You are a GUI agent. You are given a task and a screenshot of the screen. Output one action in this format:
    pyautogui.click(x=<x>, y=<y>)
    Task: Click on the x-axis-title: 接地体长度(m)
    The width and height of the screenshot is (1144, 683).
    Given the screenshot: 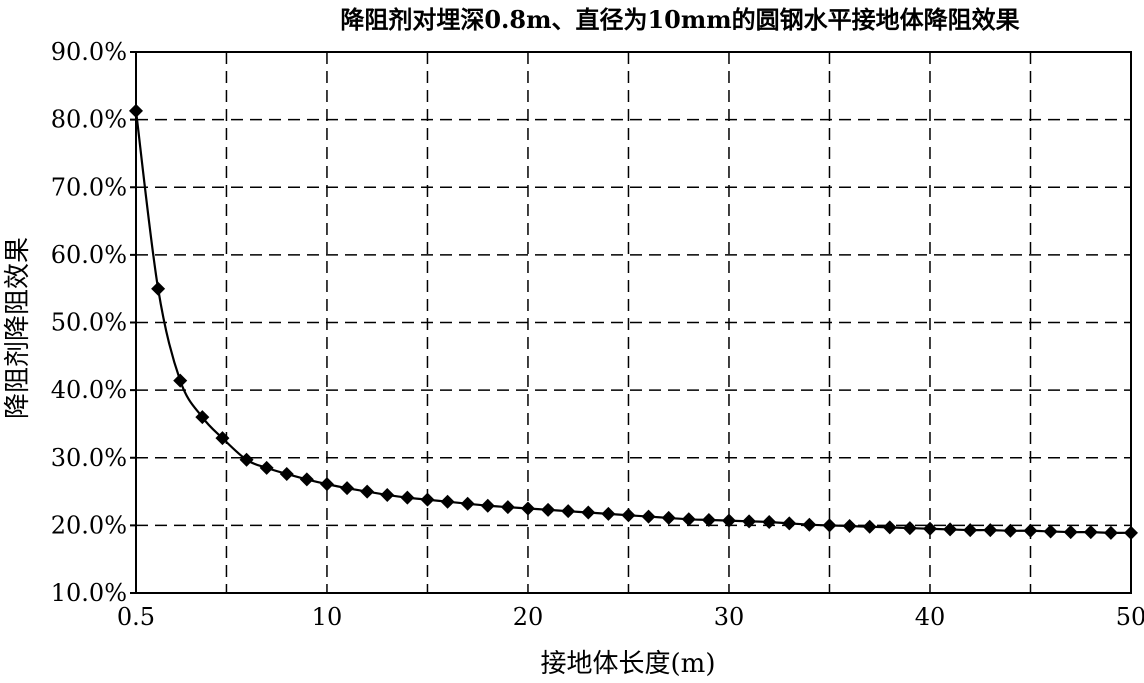 What is the action you would take?
    pyautogui.click(x=628, y=664)
    